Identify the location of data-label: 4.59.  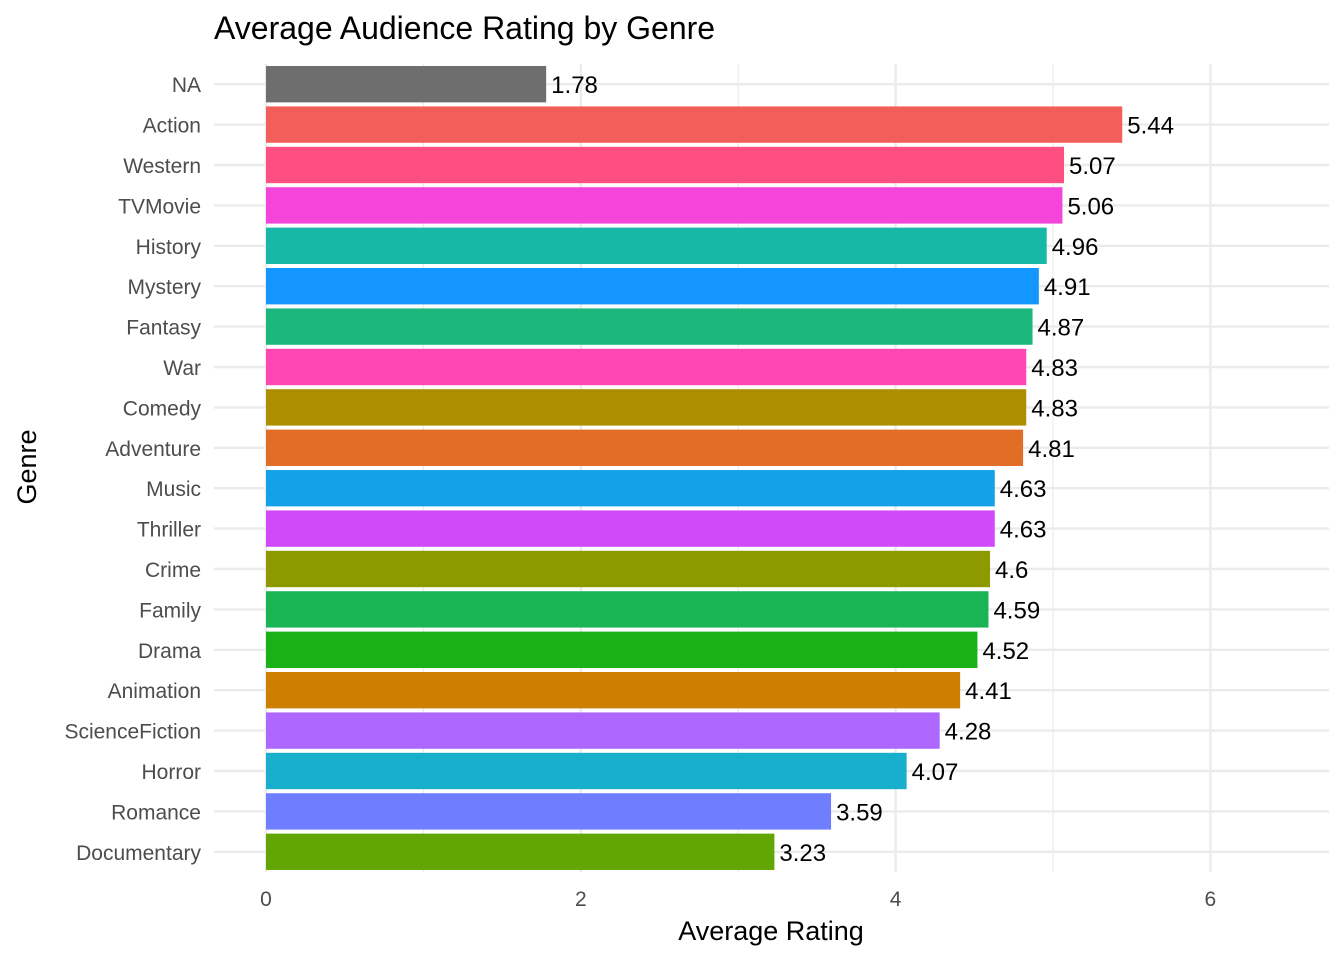
(1016, 610).